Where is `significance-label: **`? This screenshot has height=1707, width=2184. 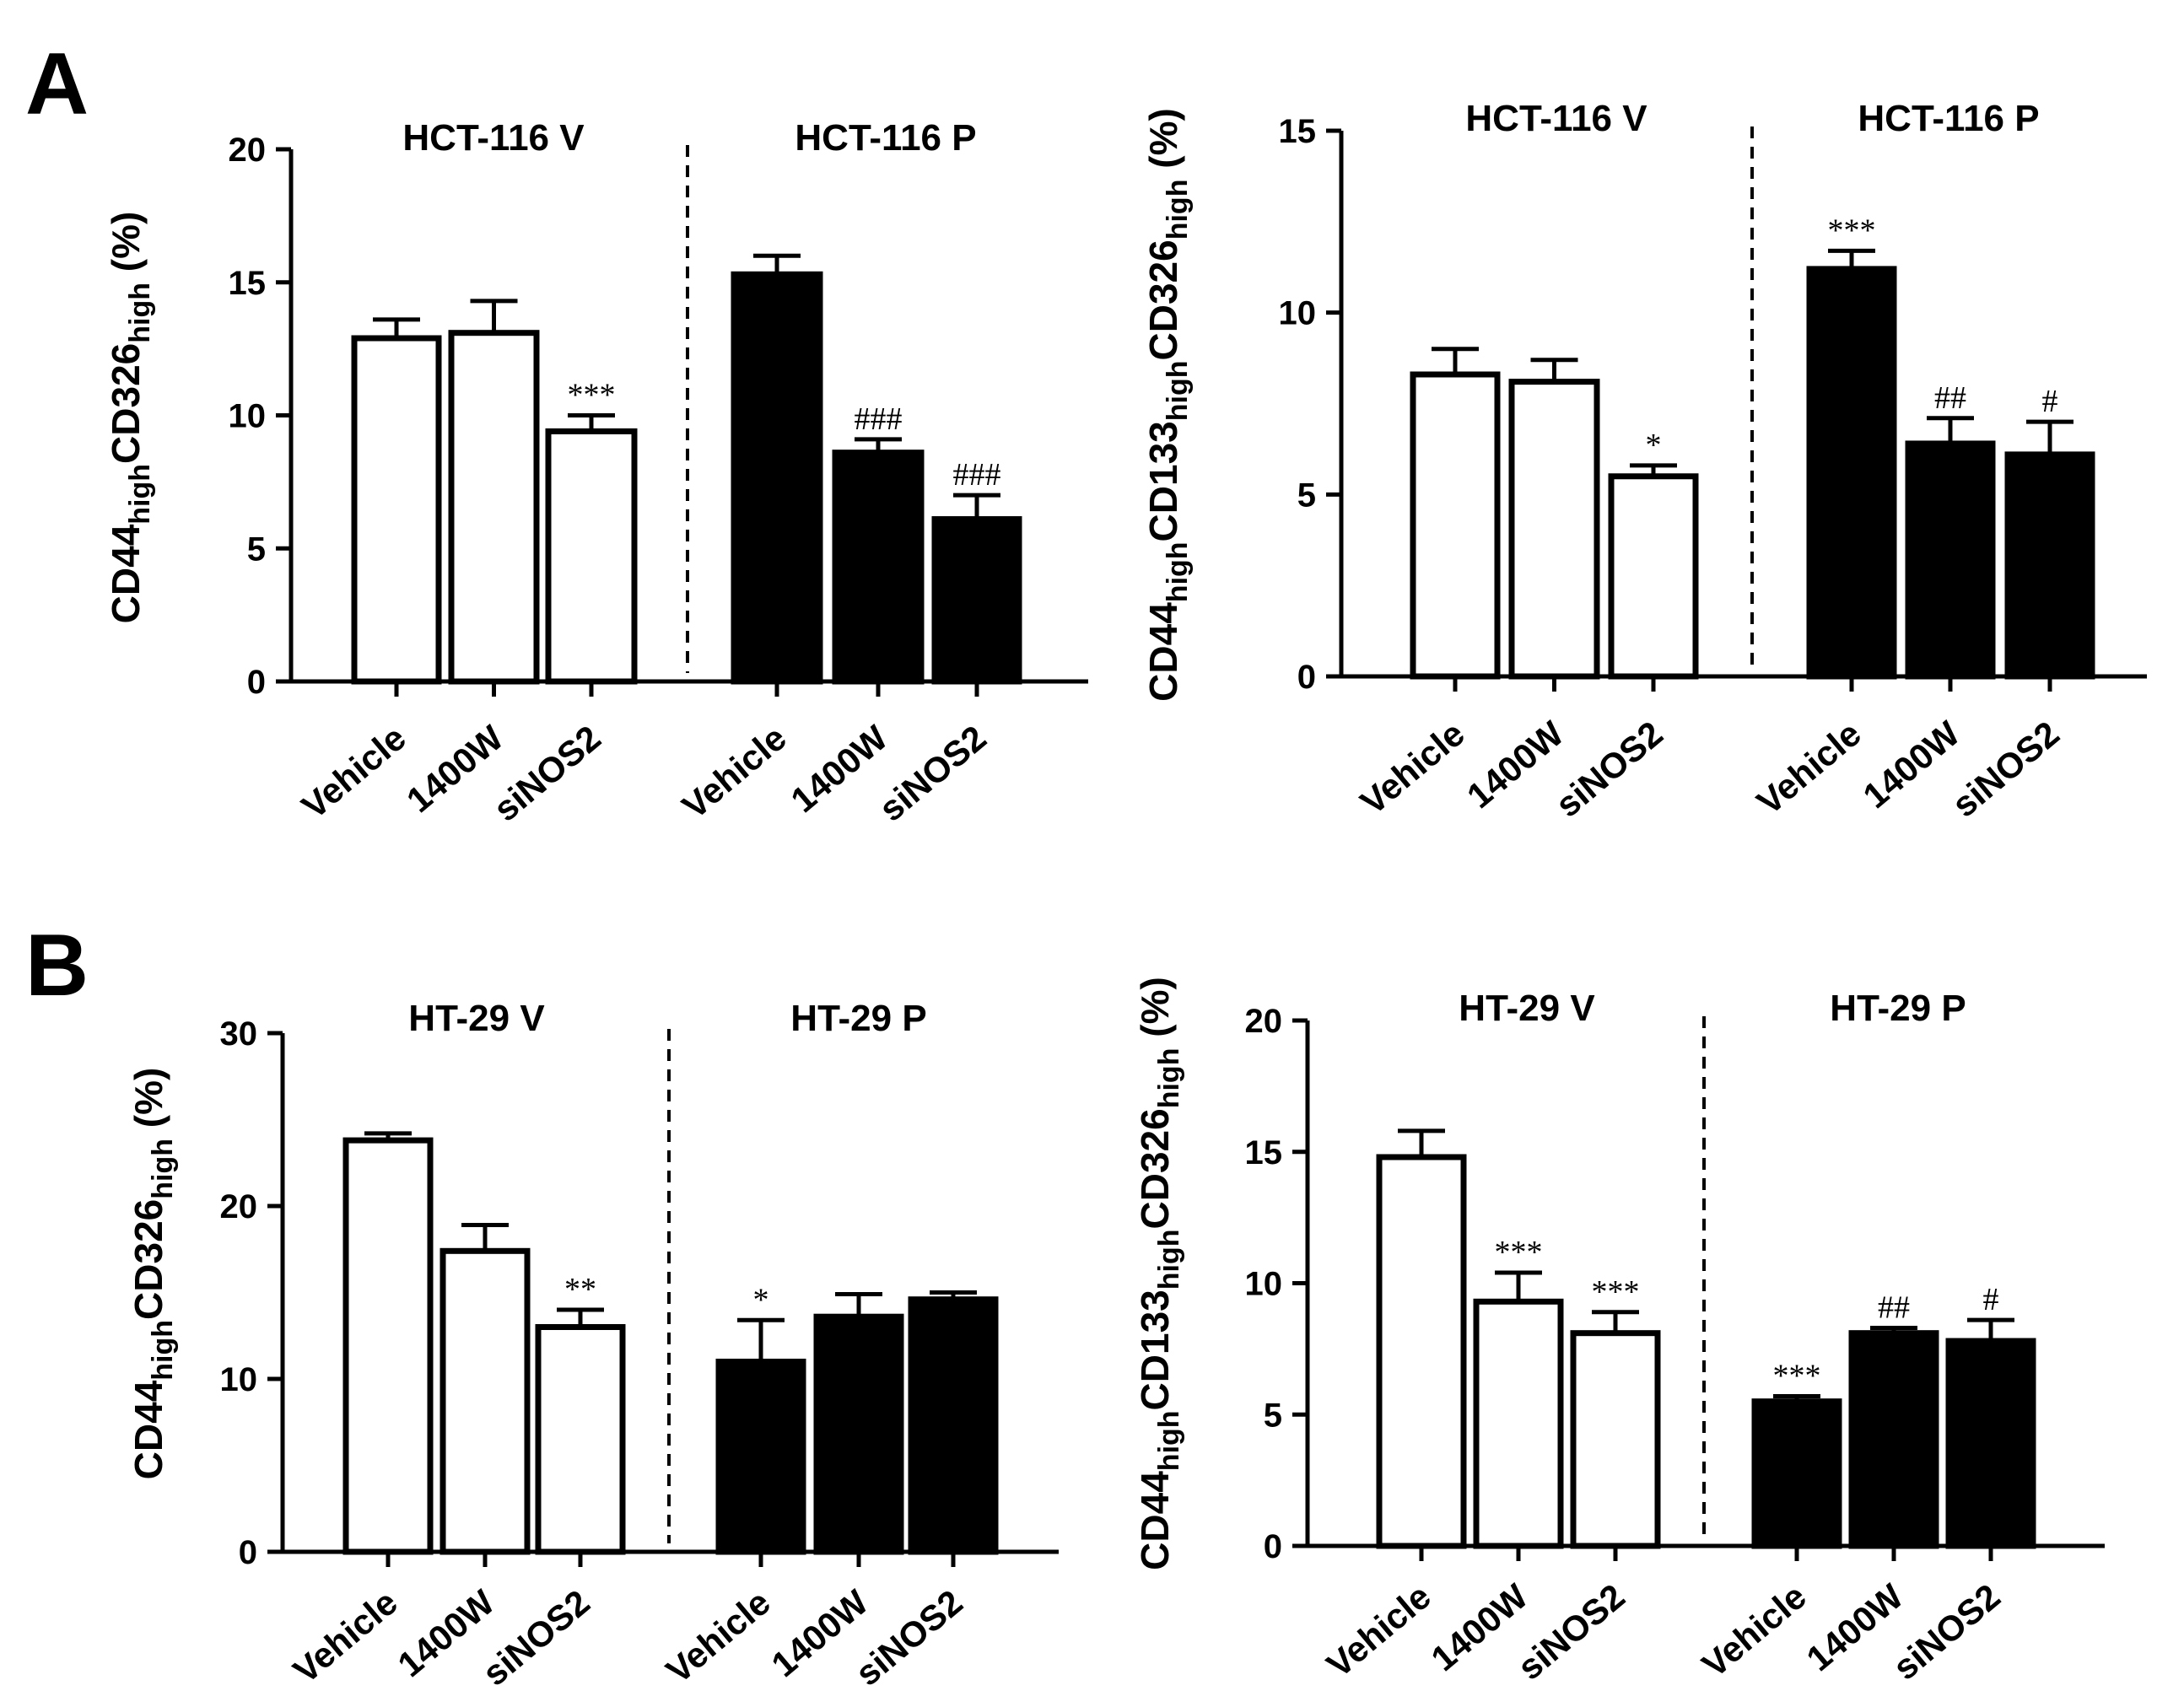 significance-label: ** is located at coordinates (580, 1289).